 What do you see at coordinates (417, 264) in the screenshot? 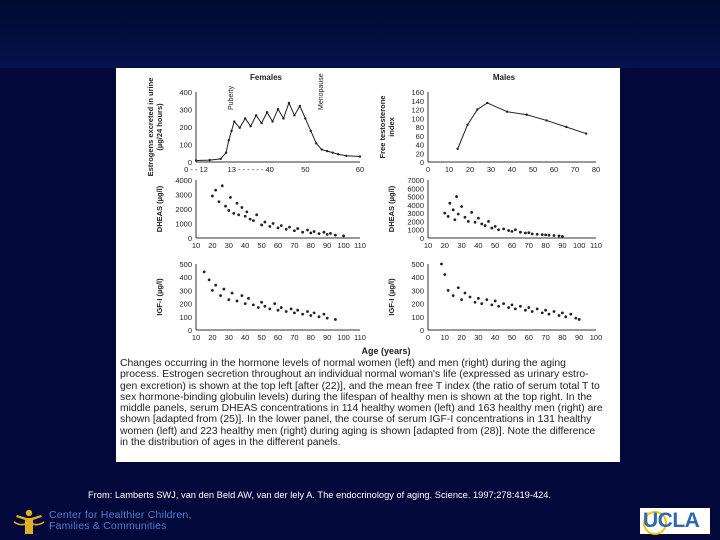
I see `y-tick-label: 500` at bounding box center [417, 264].